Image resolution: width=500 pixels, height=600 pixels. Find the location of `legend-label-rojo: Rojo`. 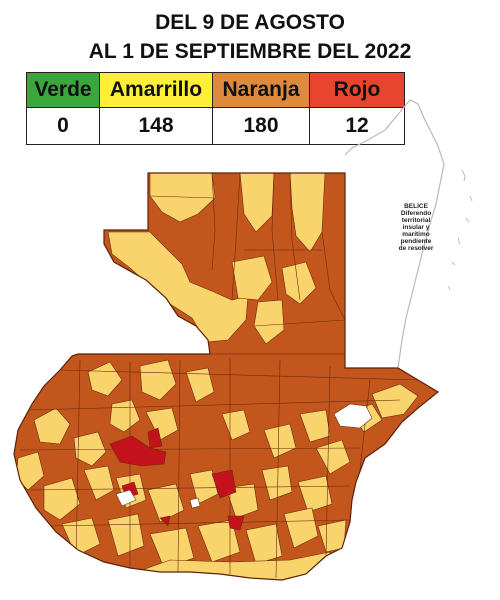

legend-label-rojo: Rojo is located at coordinates (357, 90).